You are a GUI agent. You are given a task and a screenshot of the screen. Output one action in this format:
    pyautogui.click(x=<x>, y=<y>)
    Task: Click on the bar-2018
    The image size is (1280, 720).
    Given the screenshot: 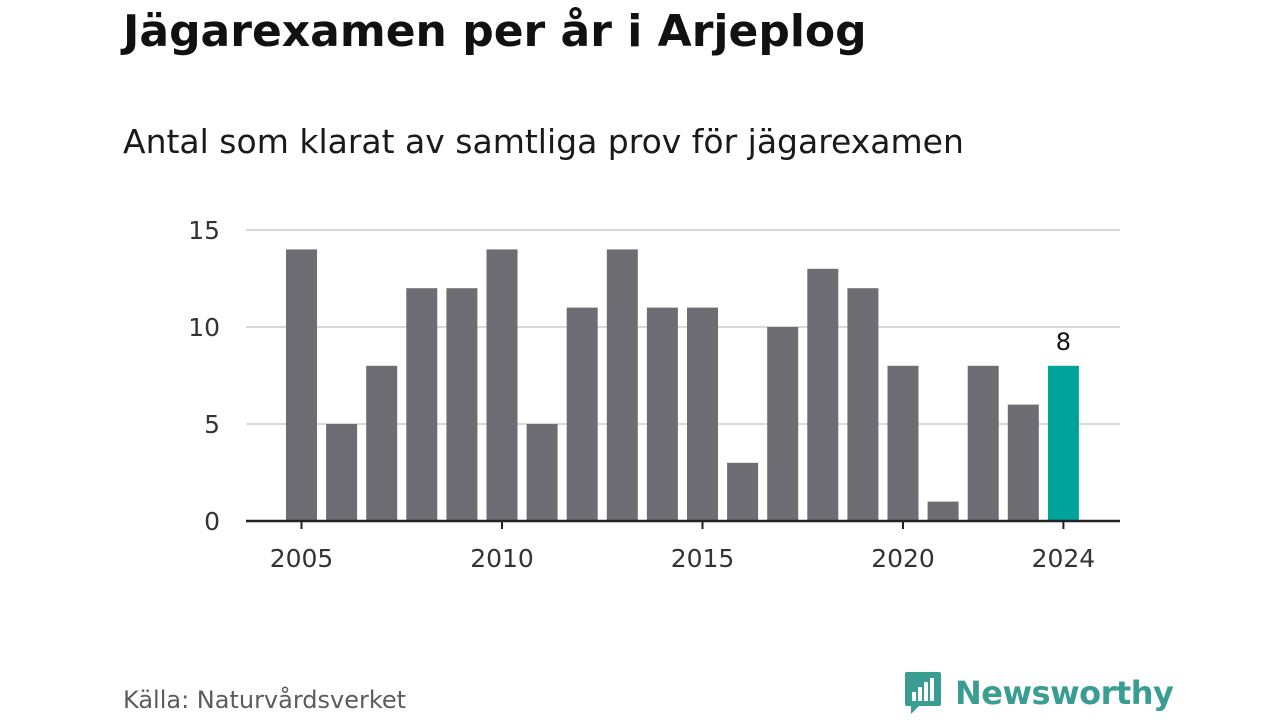 What is the action you would take?
    pyautogui.click(x=823, y=394)
    